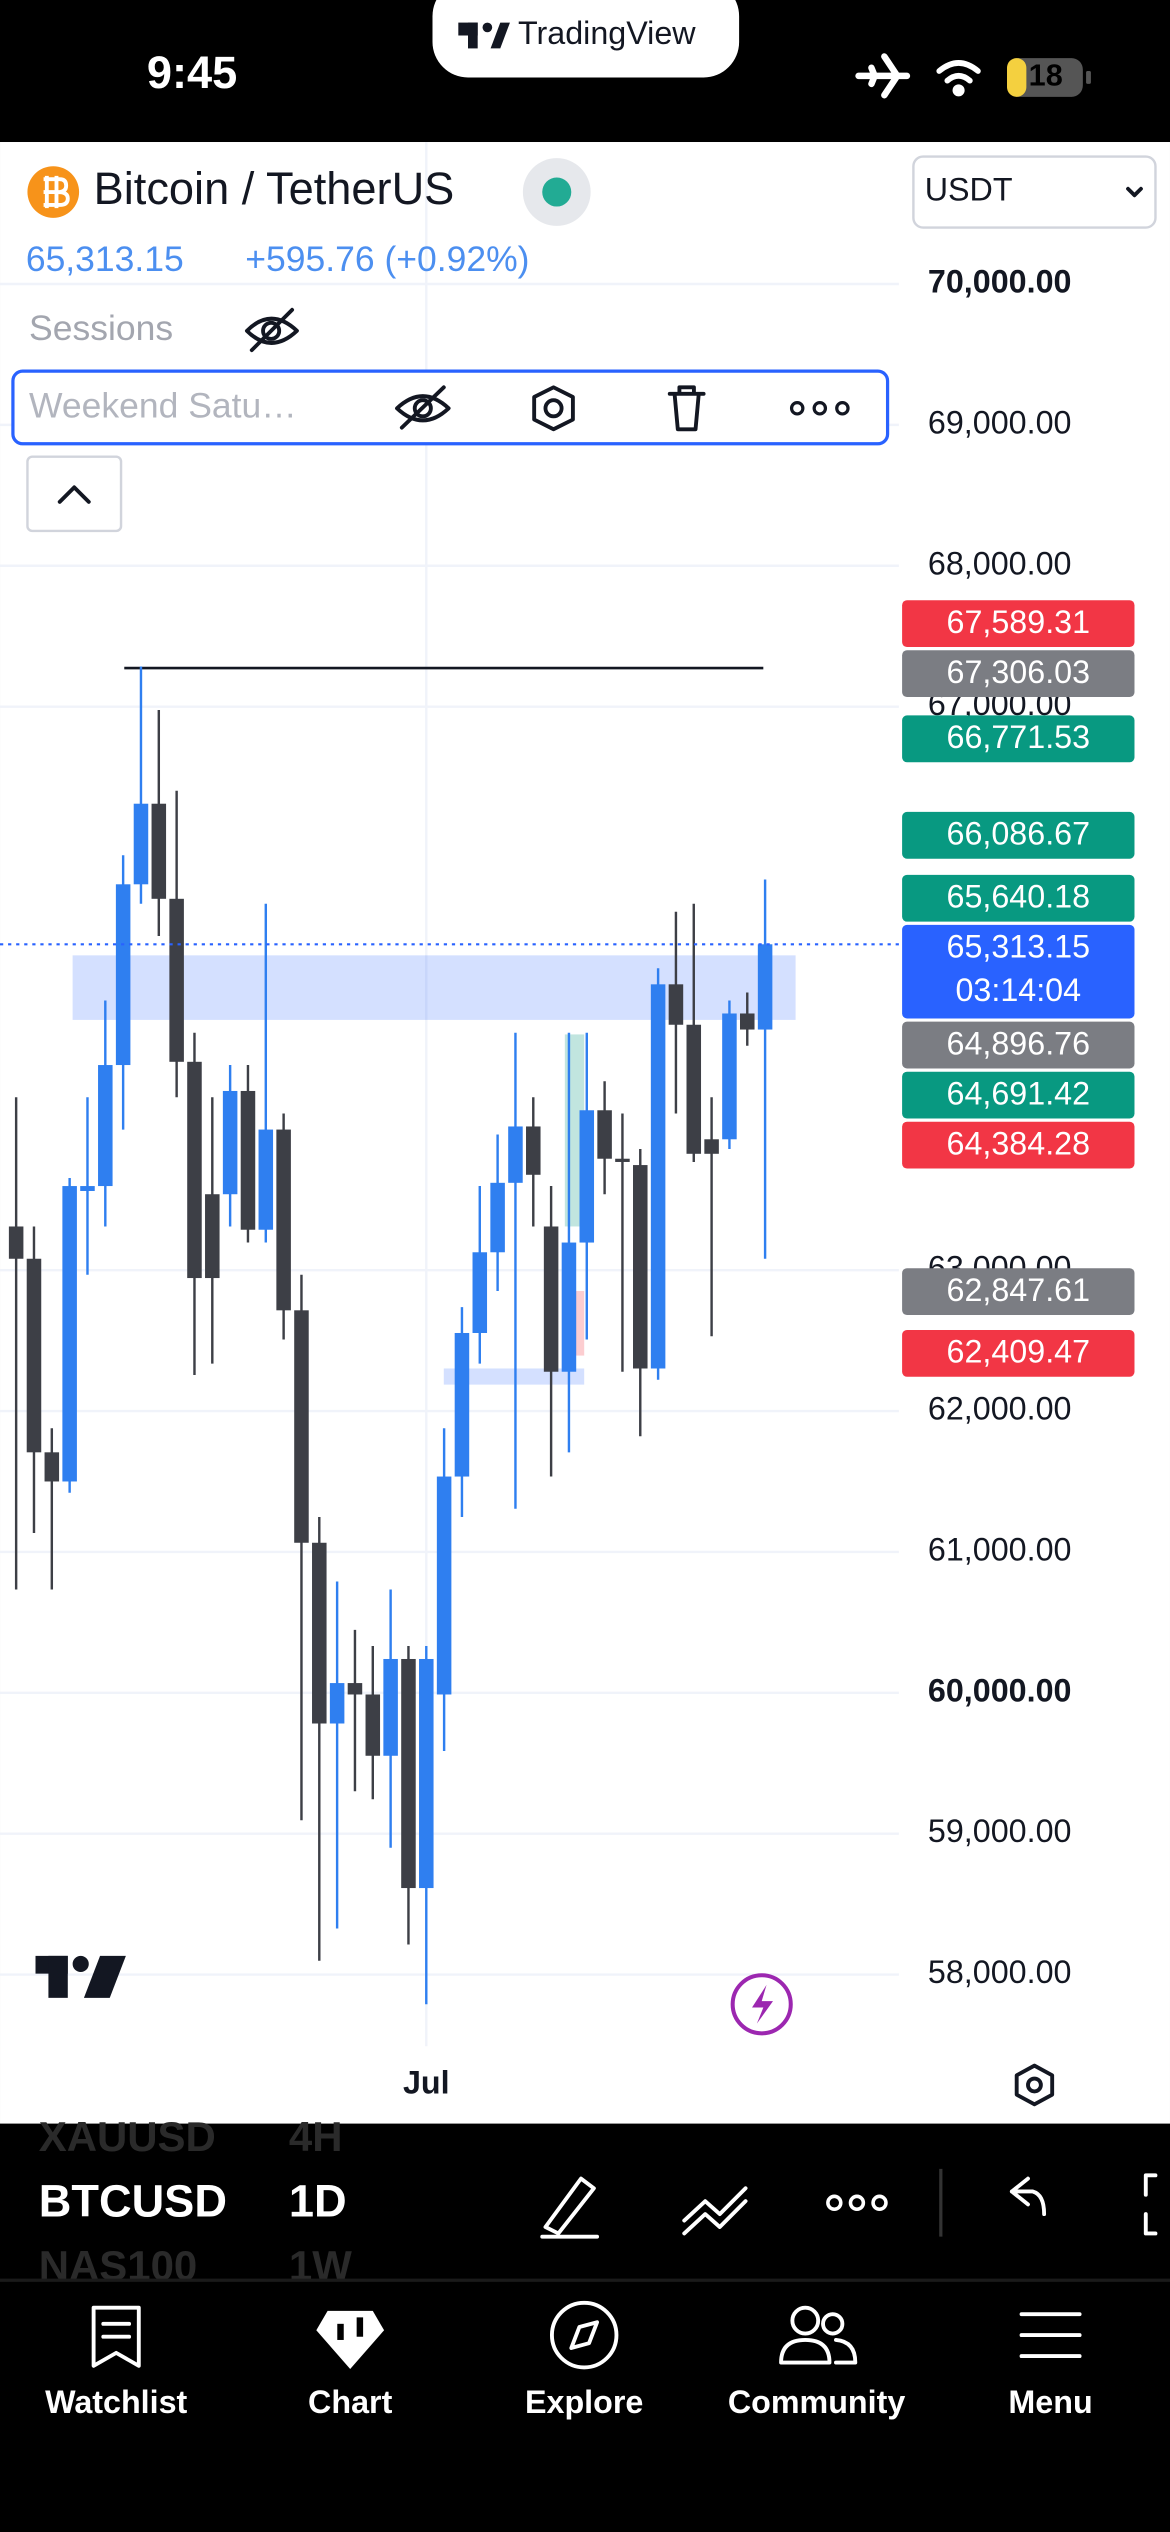 Image resolution: width=1170 pixels, height=2532 pixels. I want to click on price-badge-label: 62,409.47, so click(1019, 1352).